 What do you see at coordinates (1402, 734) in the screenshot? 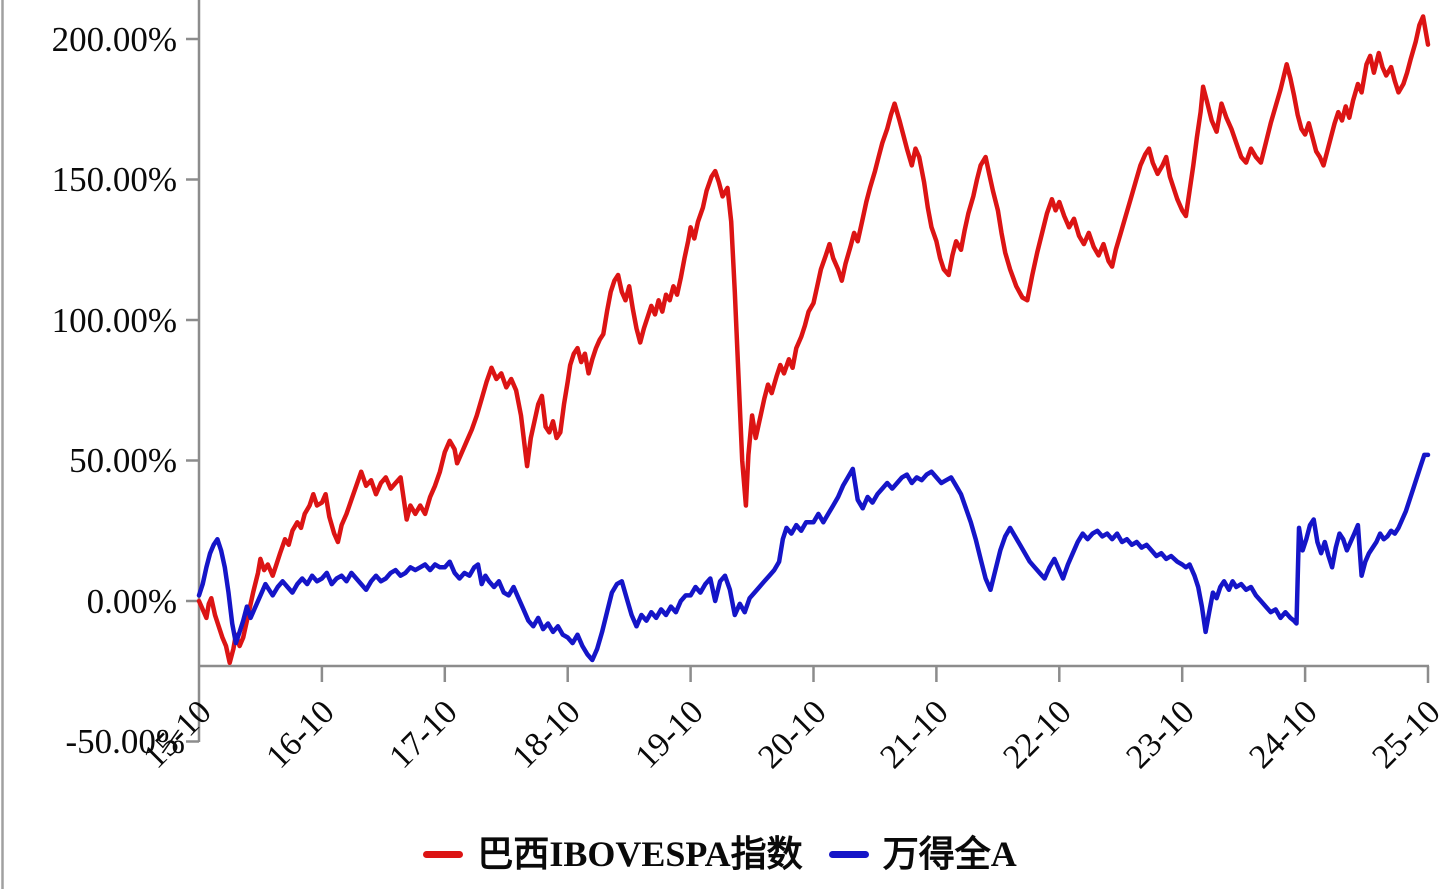
I see `x-tick-label: 25-10` at bounding box center [1402, 734].